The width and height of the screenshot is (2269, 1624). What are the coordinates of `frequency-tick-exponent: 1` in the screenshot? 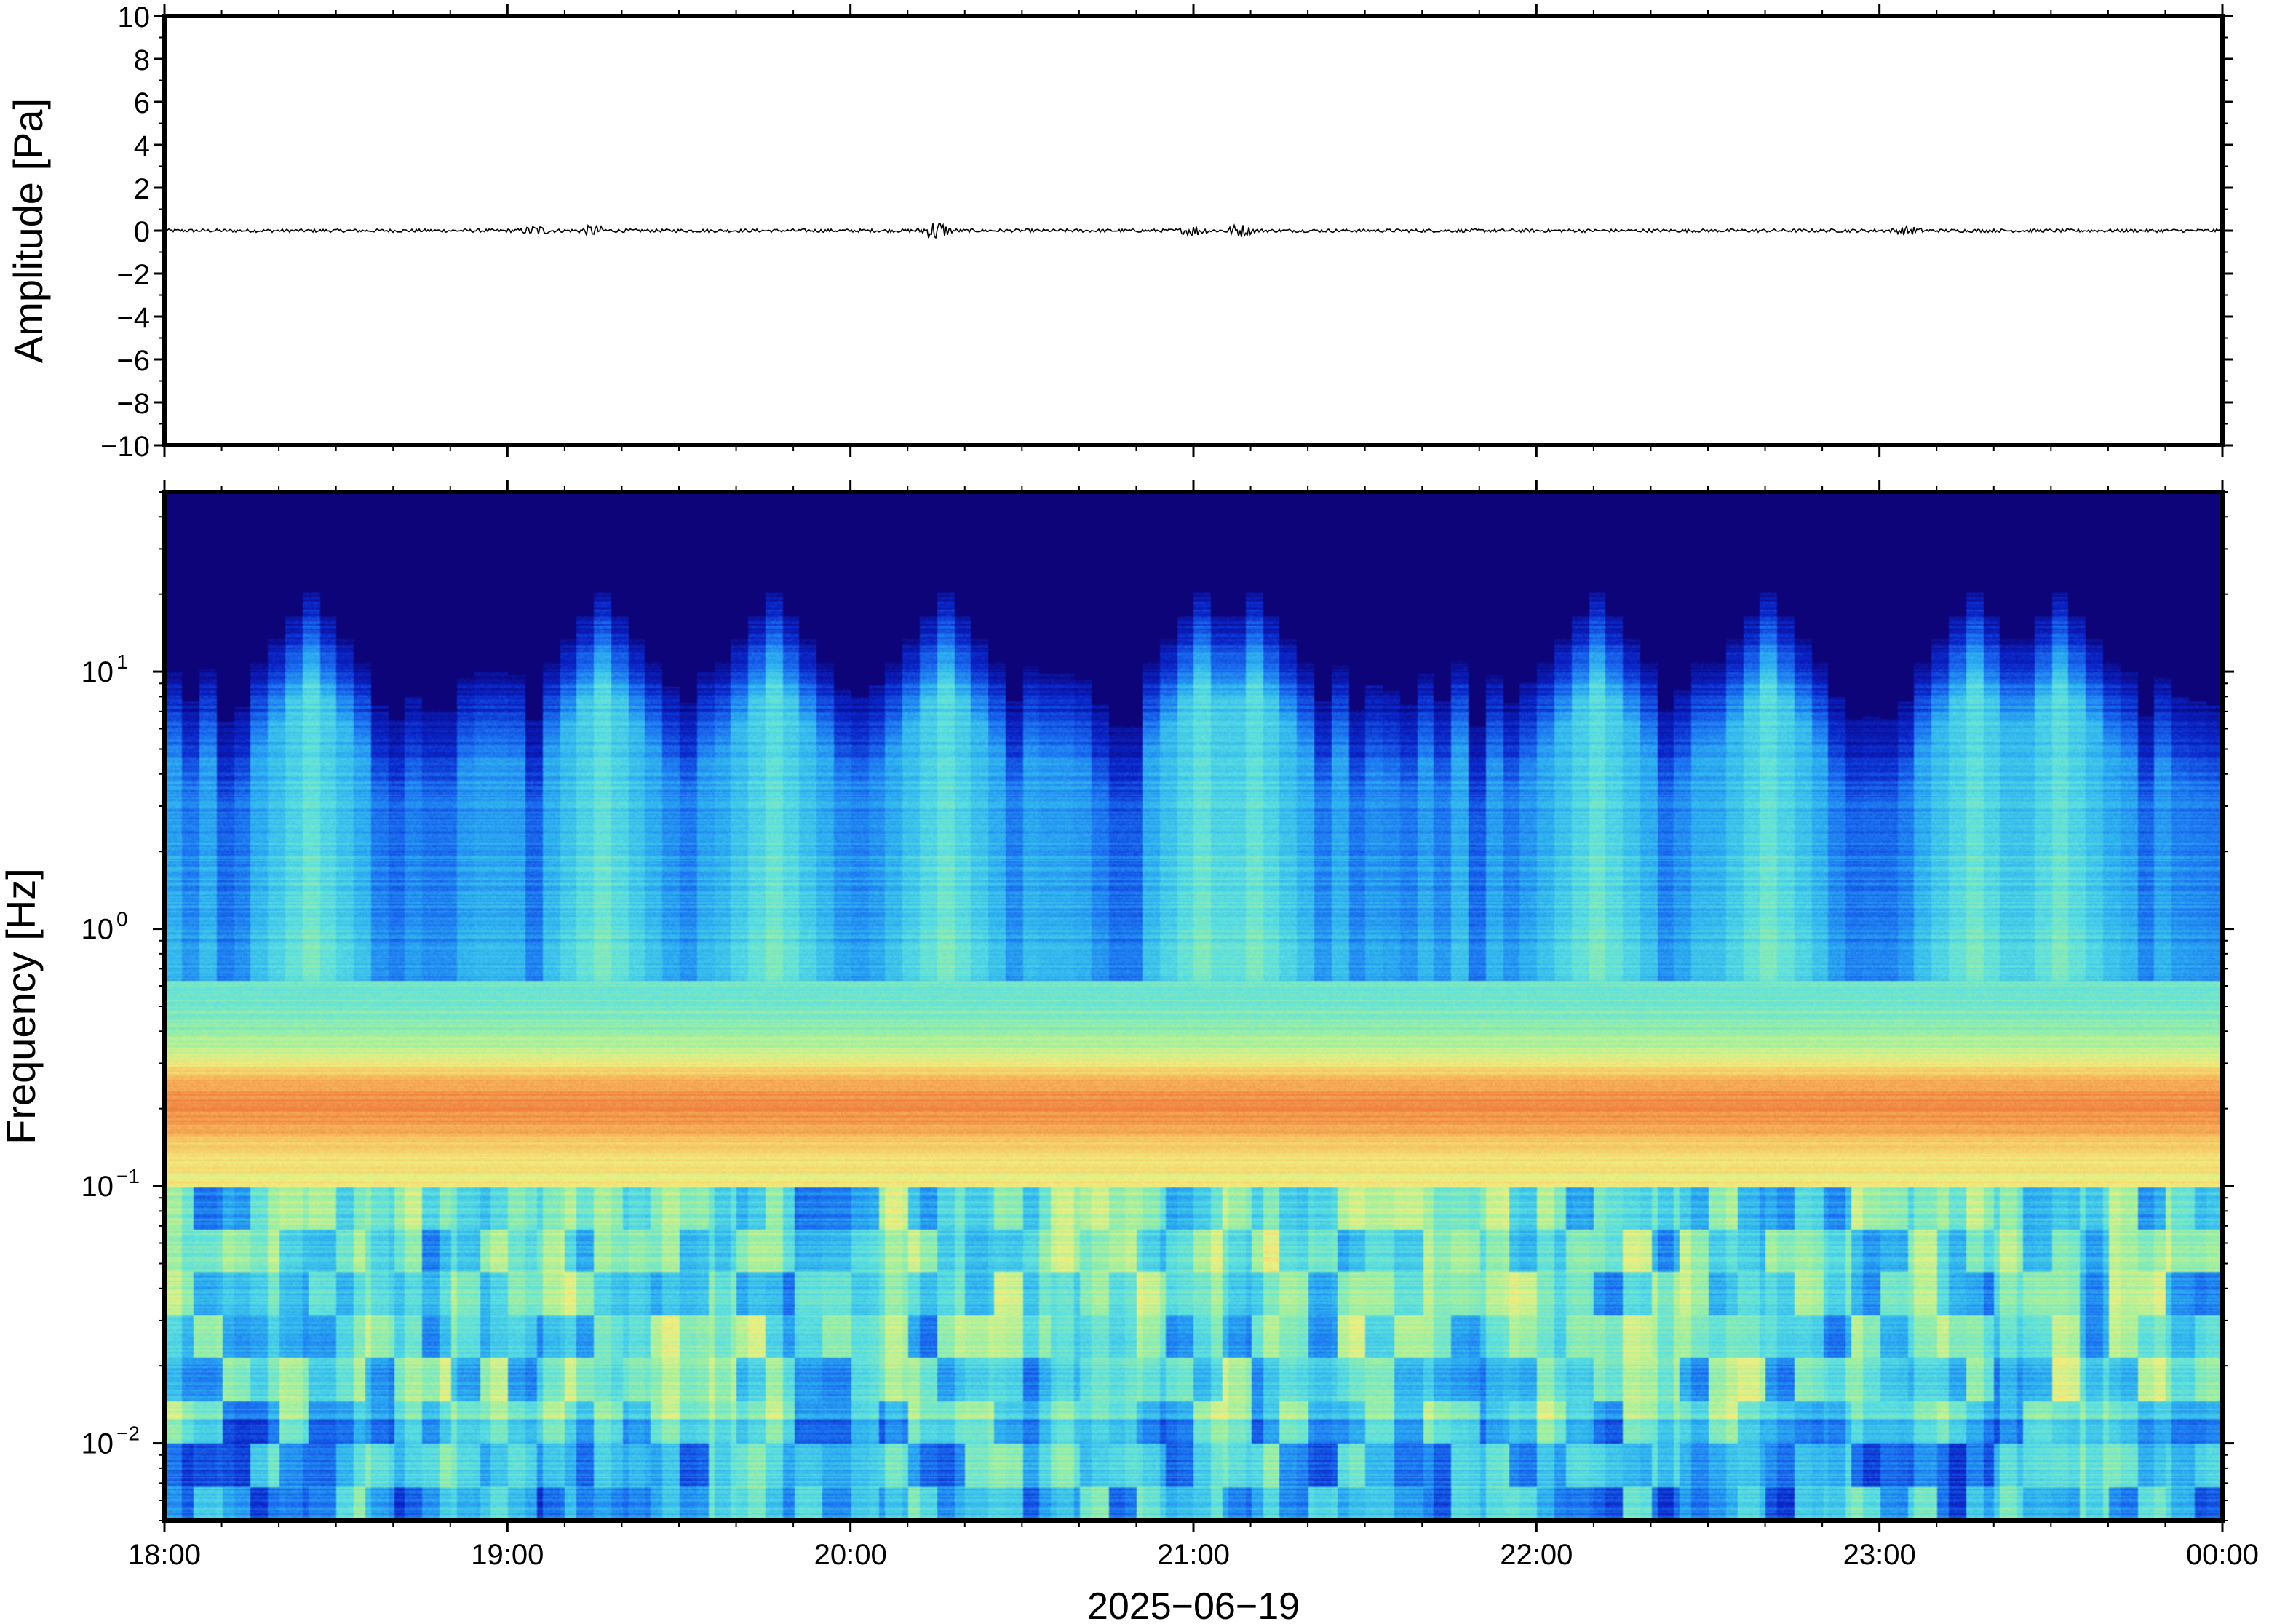 It's located at (122, 661).